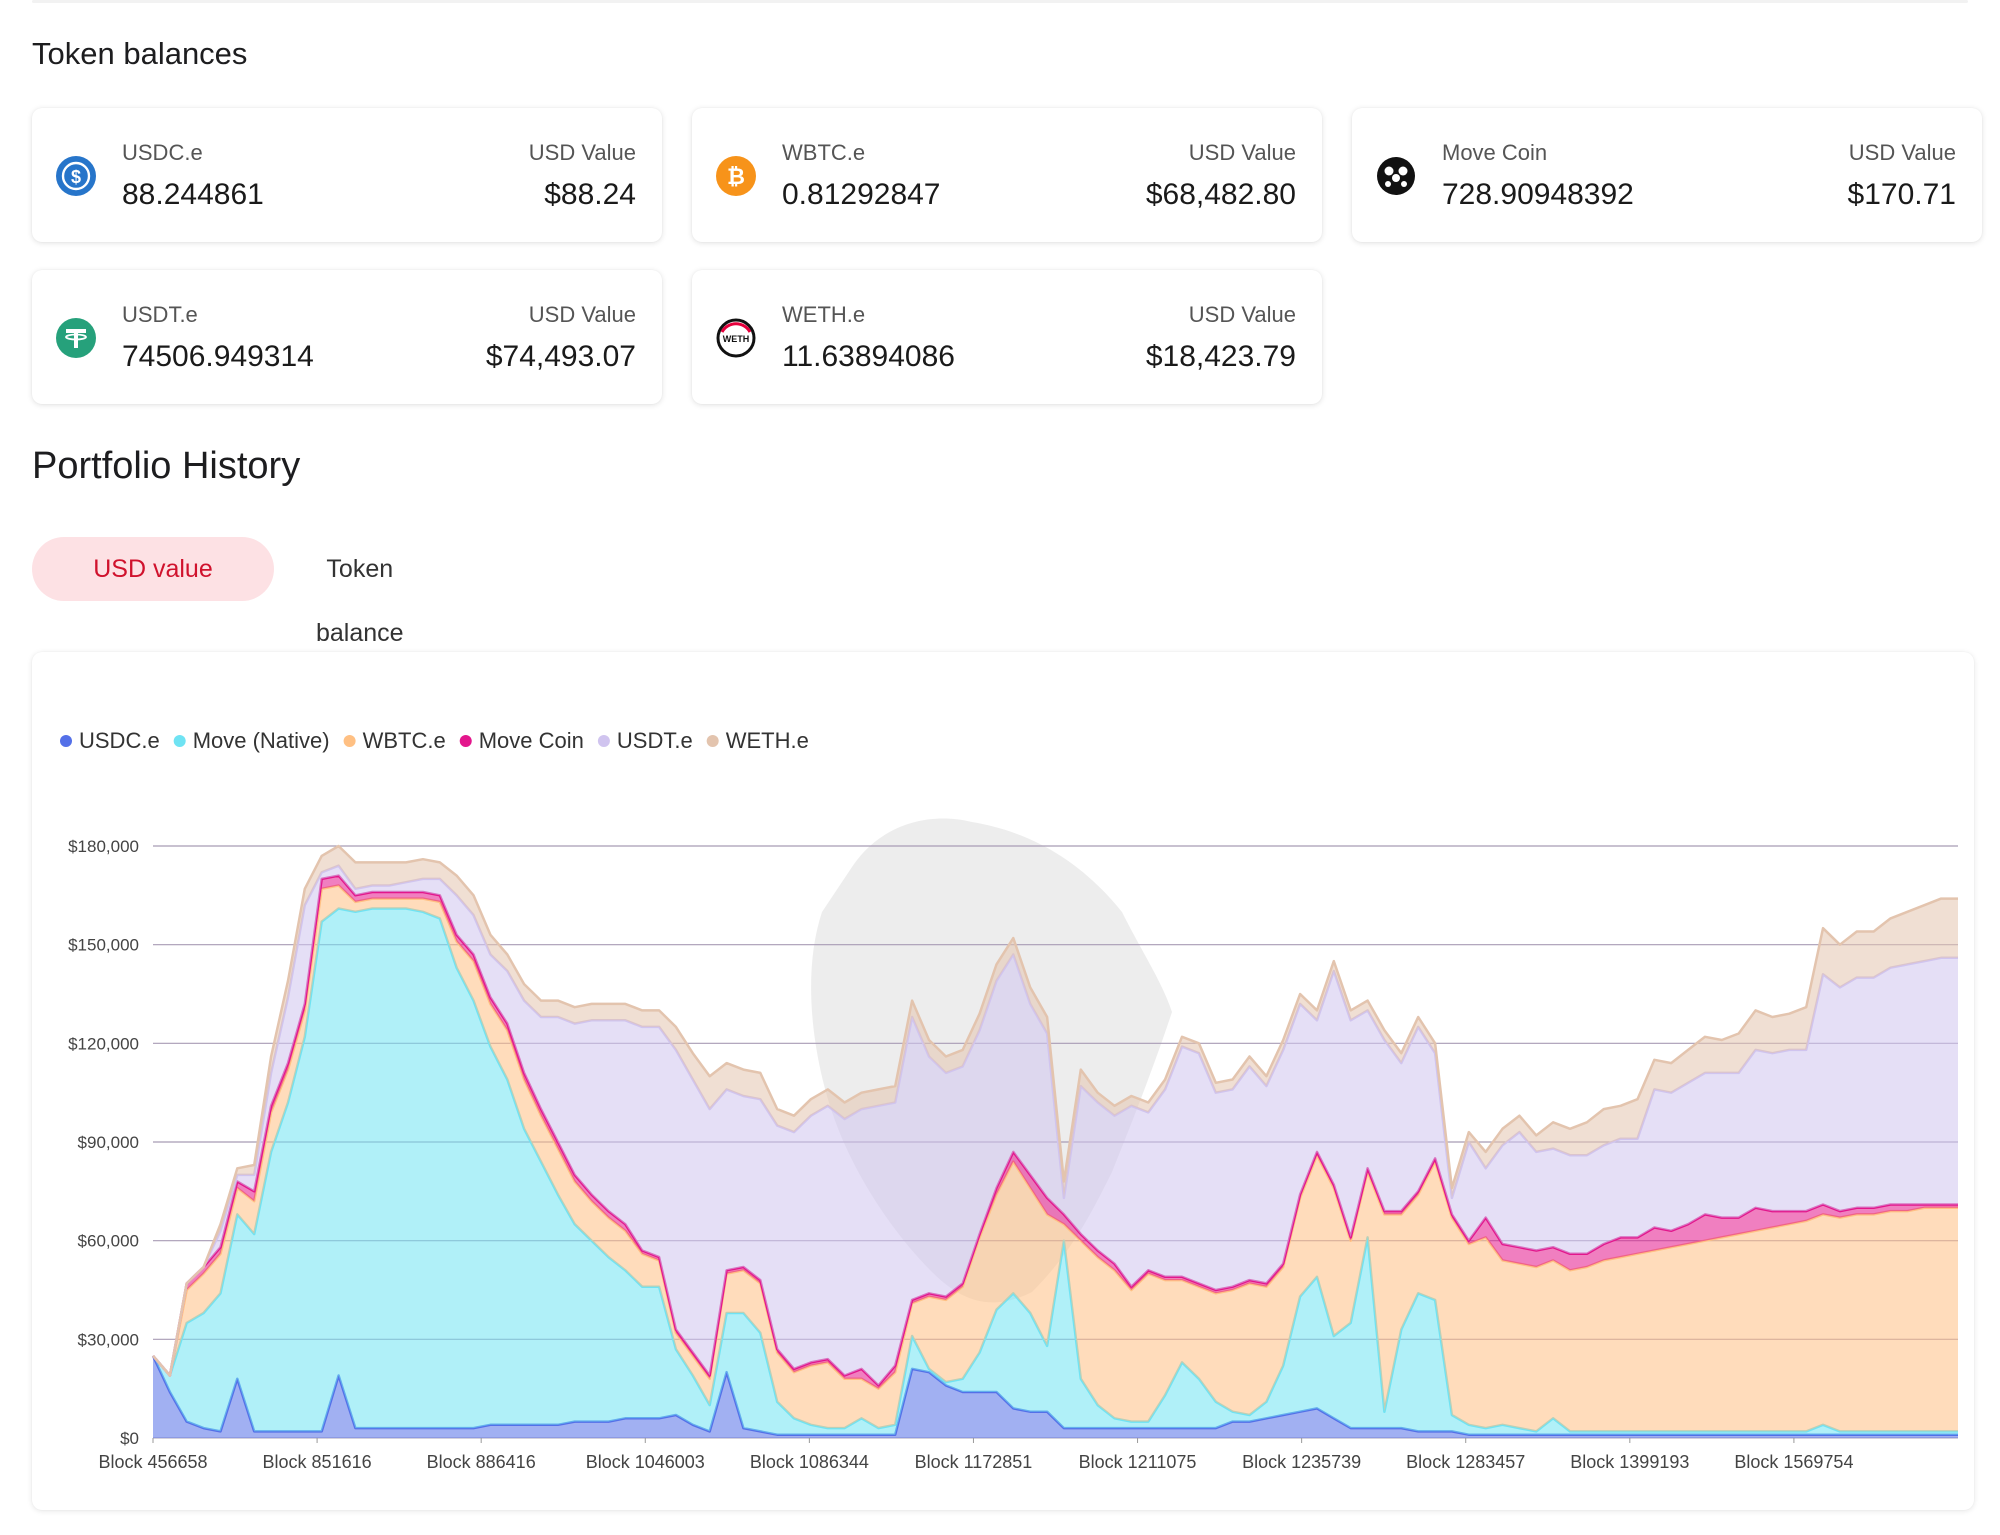 The width and height of the screenshot is (2000, 1535). Describe the element at coordinates (140, 53) in the screenshot. I see `token-balances-title: Token balances` at that location.